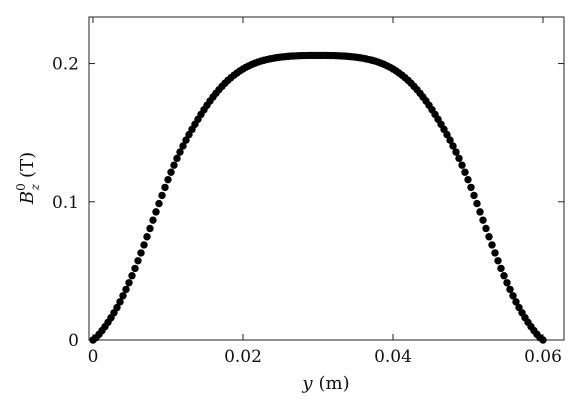 Image resolution: width=574 pixels, height=405 pixels. Describe the element at coordinates (65, 203) in the screenshot. I see `y-tick-label: 0.1` at that location.